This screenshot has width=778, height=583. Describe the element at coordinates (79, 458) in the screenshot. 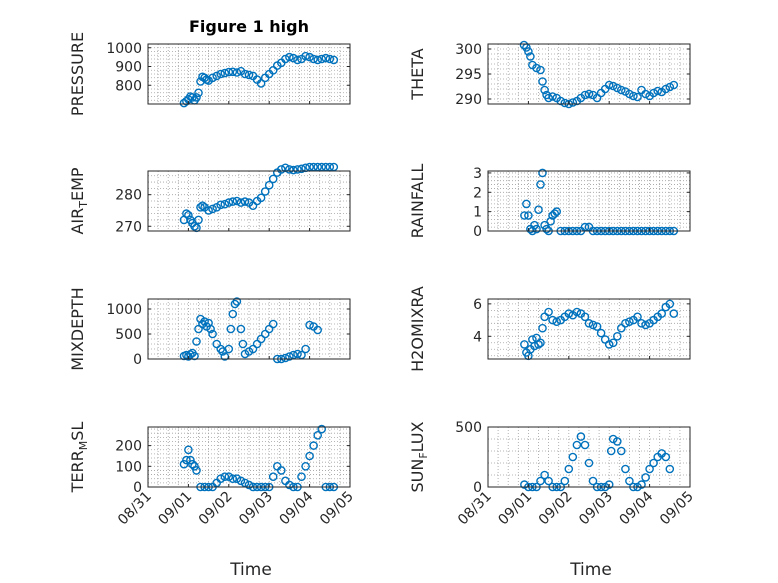

I see `y-axis-label: TERRMSL` at that location.